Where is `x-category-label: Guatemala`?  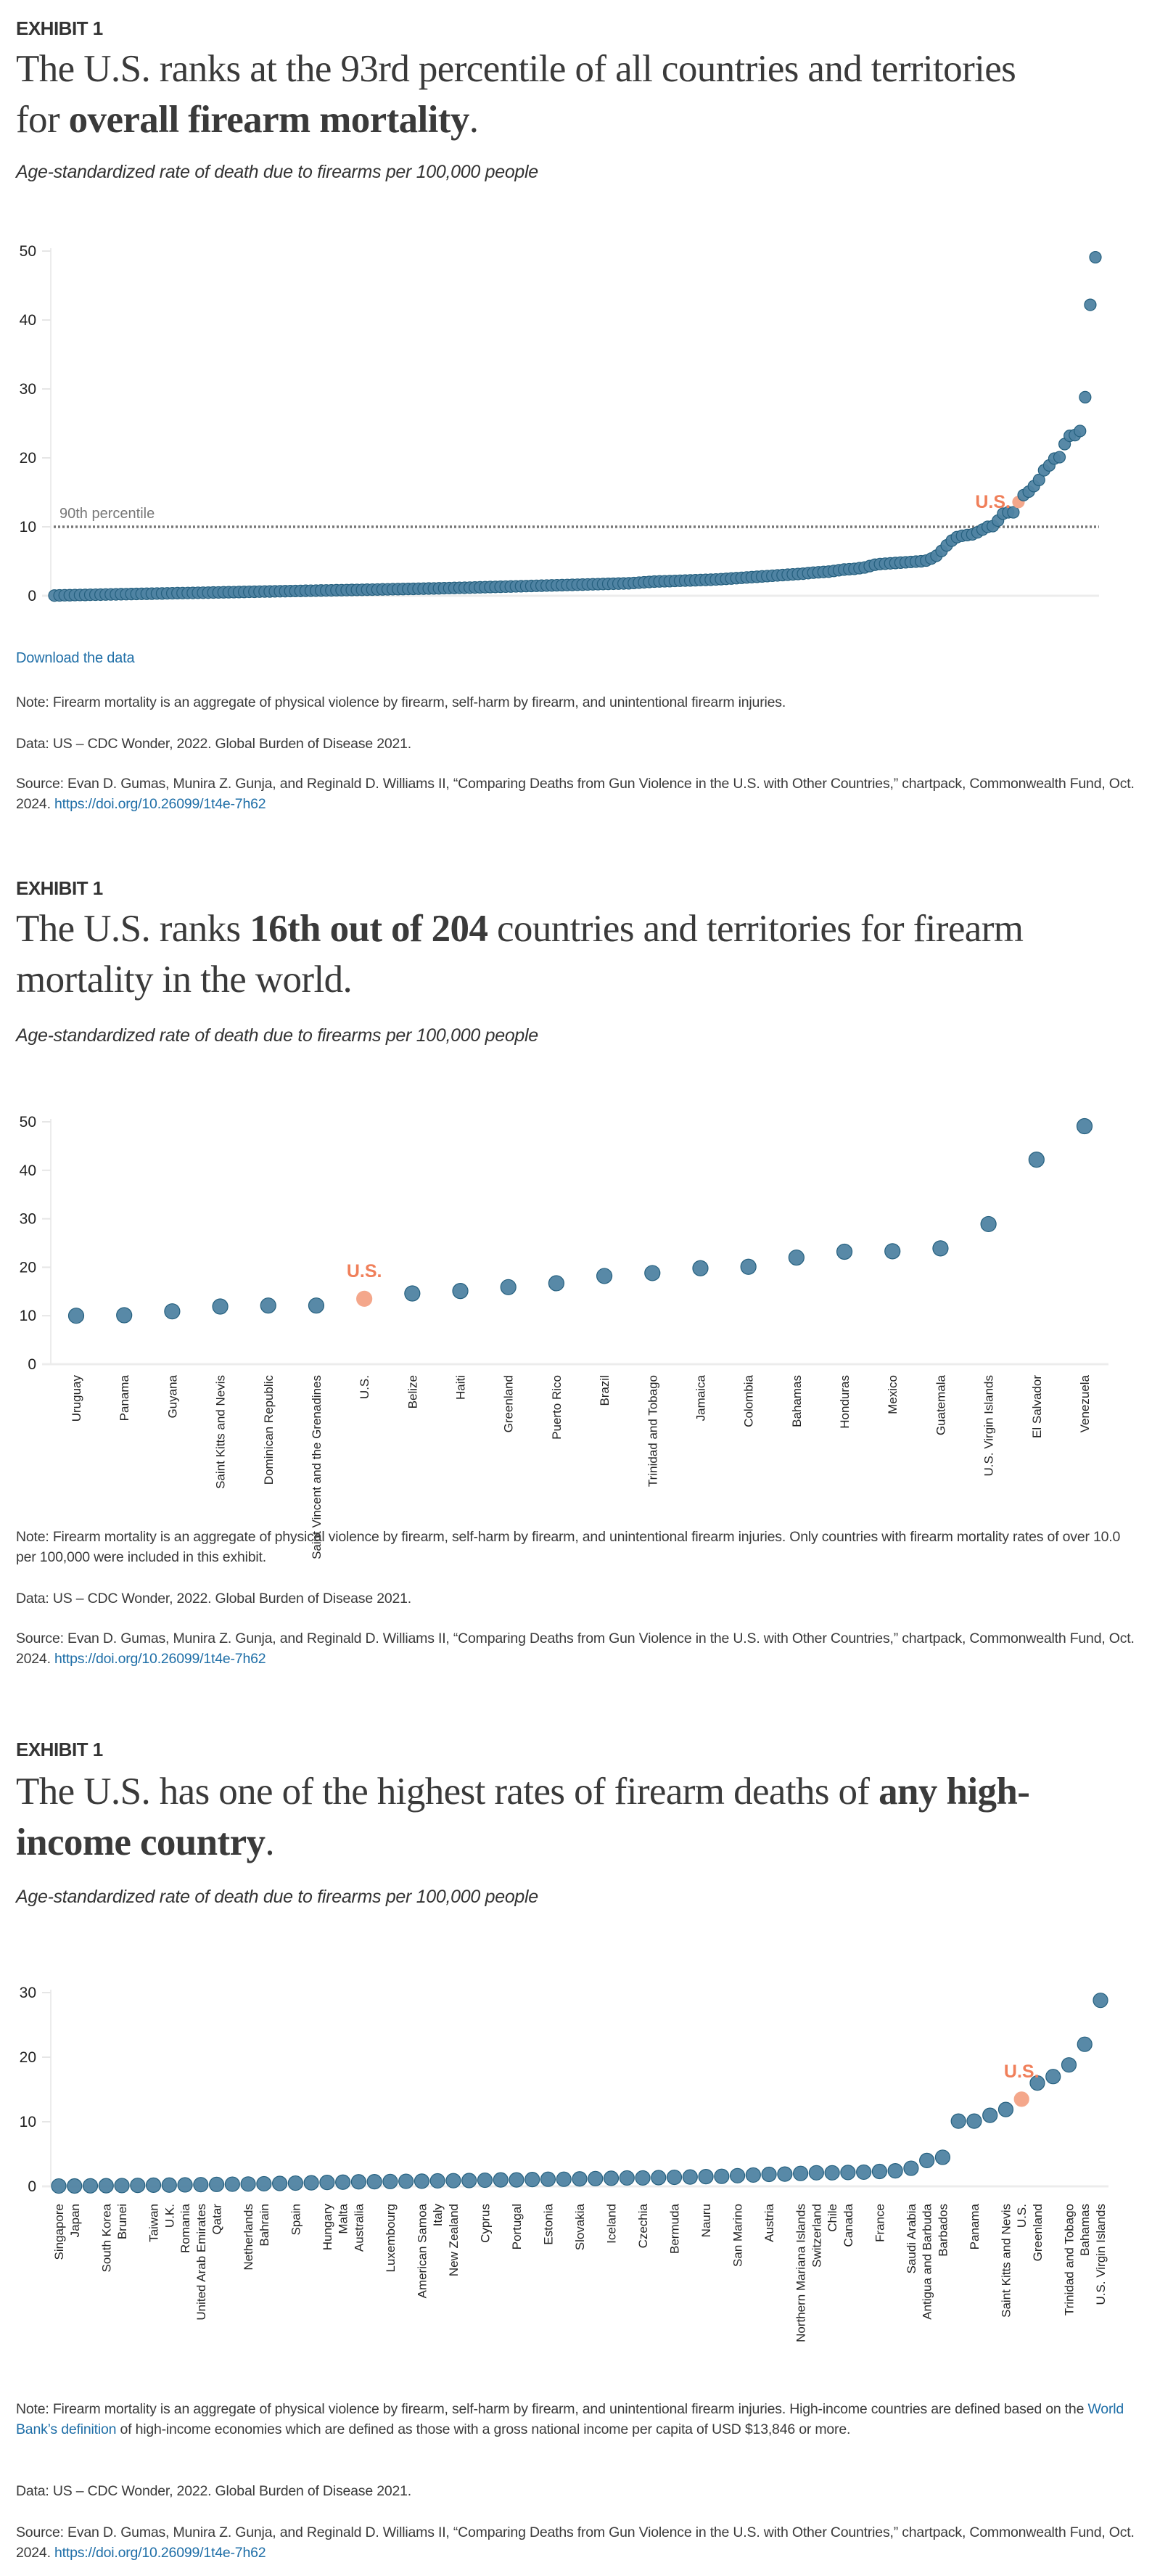 x-category-label: Guatemala is located at coordinates (940, 1404).